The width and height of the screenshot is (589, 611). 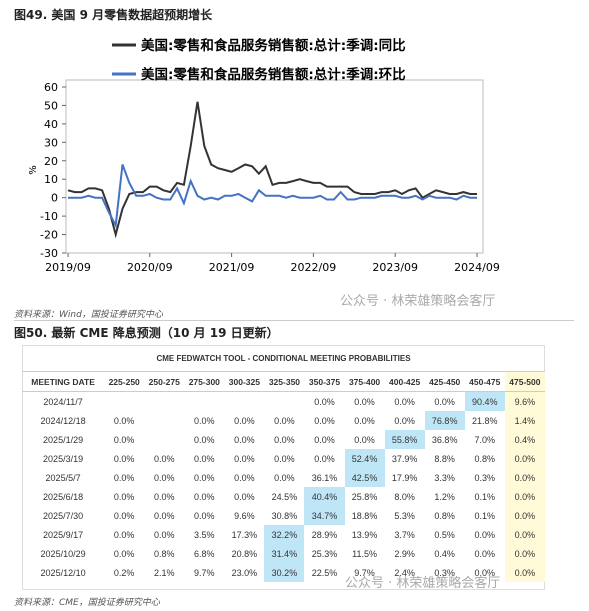 I want to click on probability-cell: 1.4%, so click(x=524, y=420).